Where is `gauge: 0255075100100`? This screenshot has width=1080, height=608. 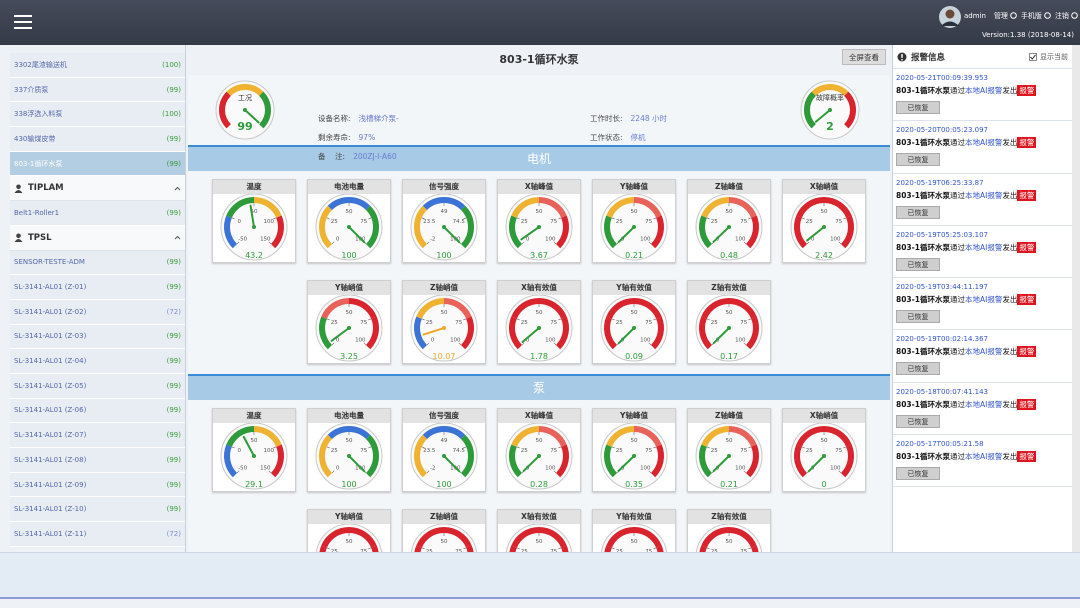 gauge: 0255075100100 is located at coordinates (349, 456).